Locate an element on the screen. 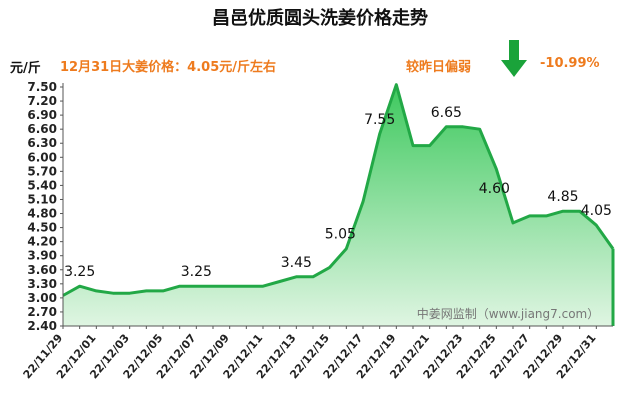  y-tick-label: 4.20 is located at coordinates (42, 242).